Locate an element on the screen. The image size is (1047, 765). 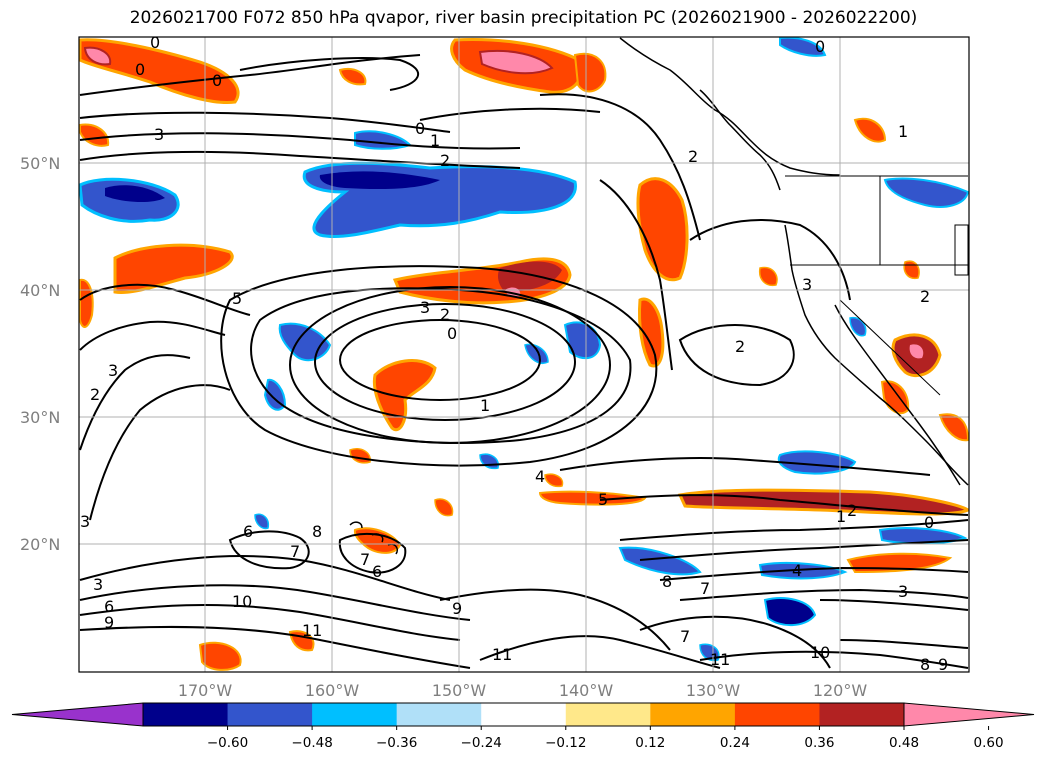
lat-label-20n: 20°N is located at coordinates (40, 544).